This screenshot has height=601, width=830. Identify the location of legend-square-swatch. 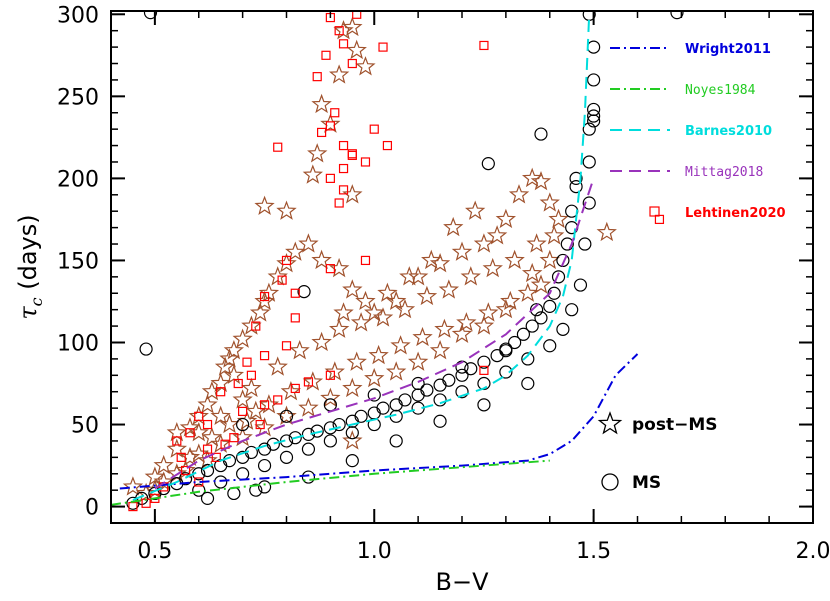
(654, 211).